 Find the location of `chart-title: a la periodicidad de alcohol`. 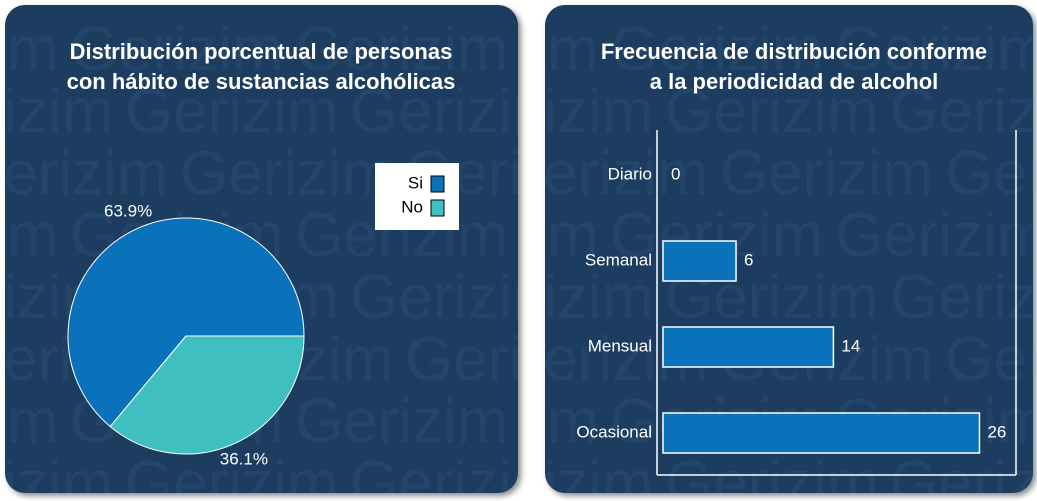

chart-title: a la periodicidad de alcohol is located at coordinates (794, 81).